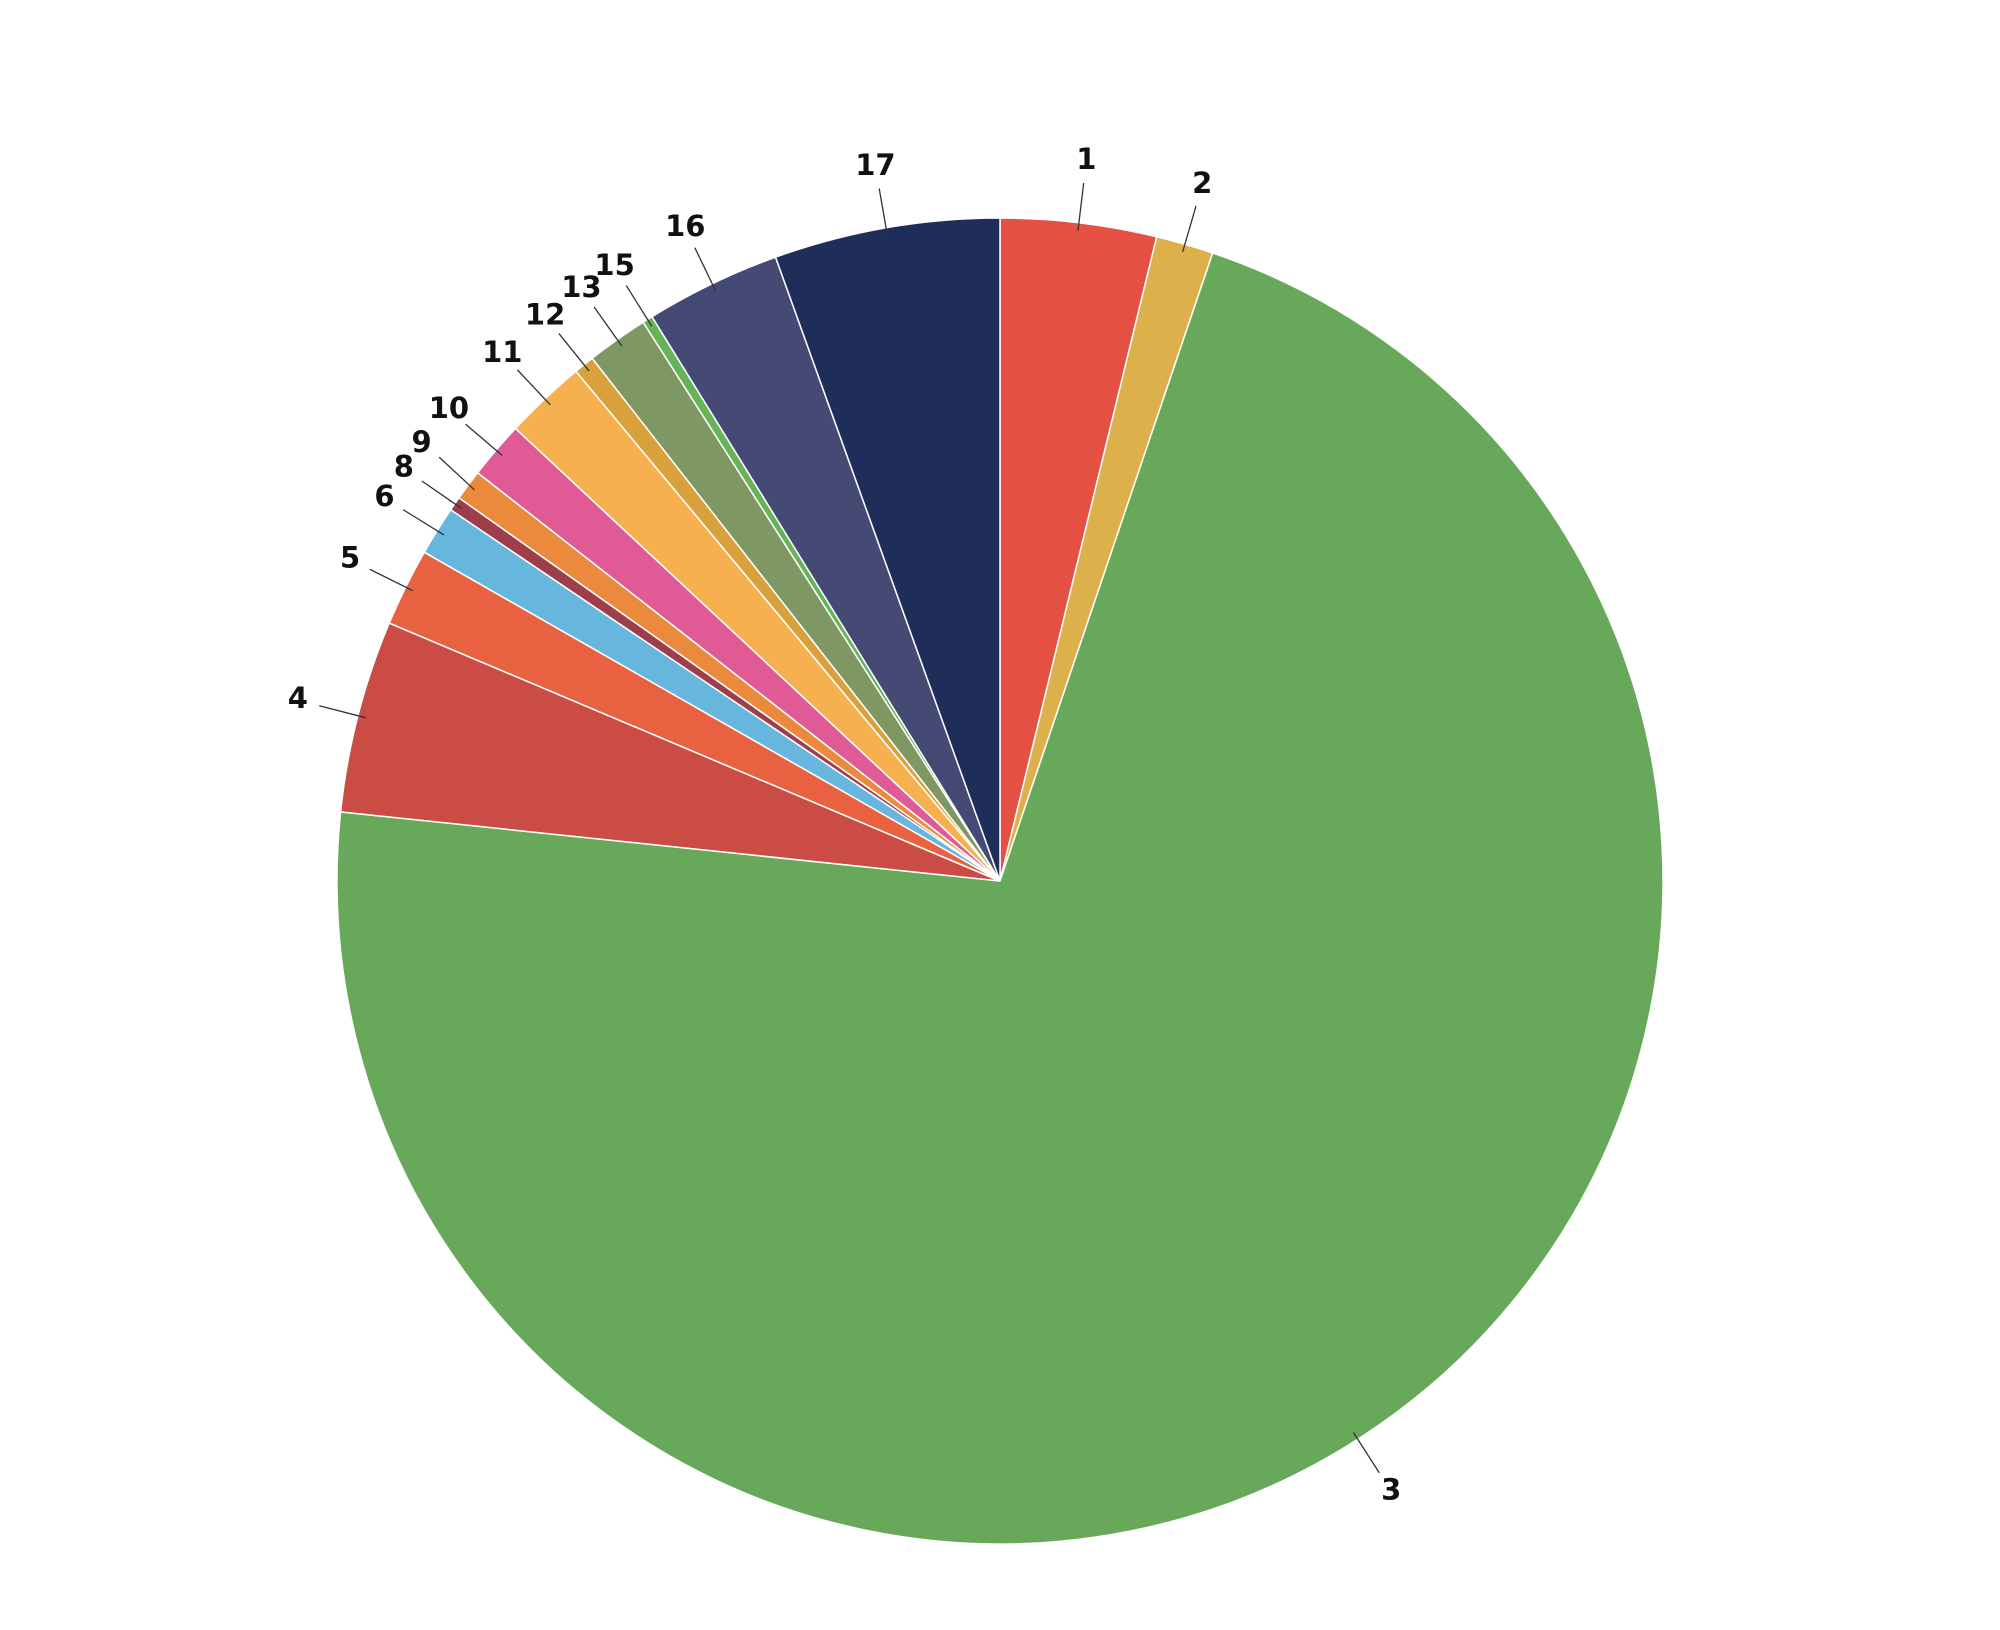 The width and height of the screenshot is (2000, 1630). I want to click on slice-label: 16, so click(685, 226).